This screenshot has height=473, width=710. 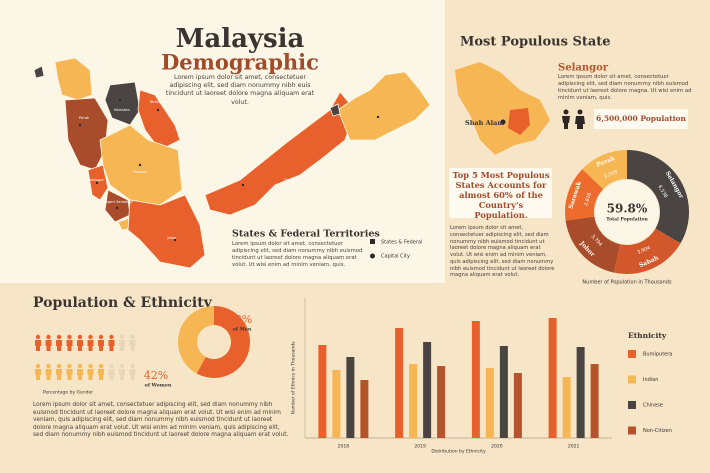 I want to click on legend-label: States & Federal, so click(x=401, y=243).